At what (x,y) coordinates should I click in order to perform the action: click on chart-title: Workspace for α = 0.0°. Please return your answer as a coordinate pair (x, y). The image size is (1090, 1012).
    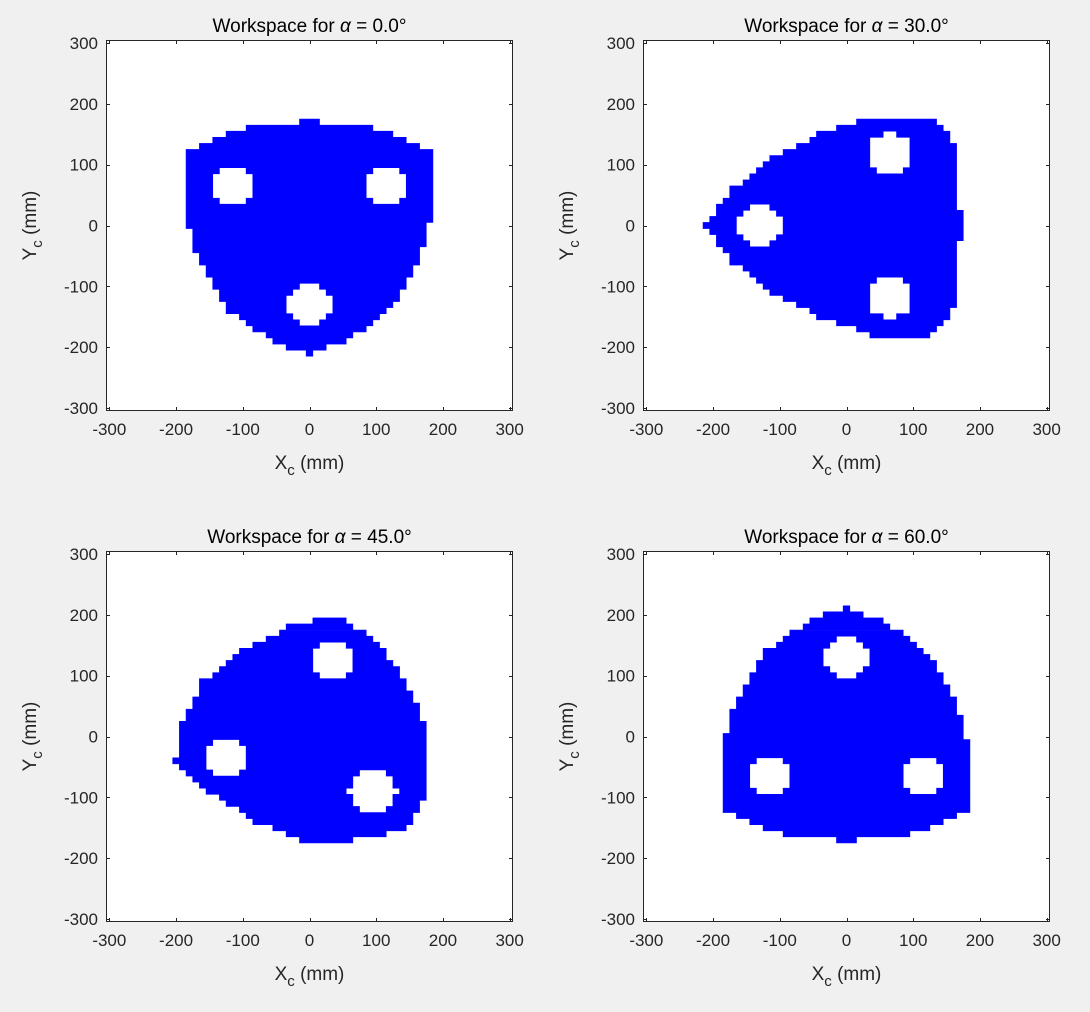
    Looking at the image, I should click on (310, 26).